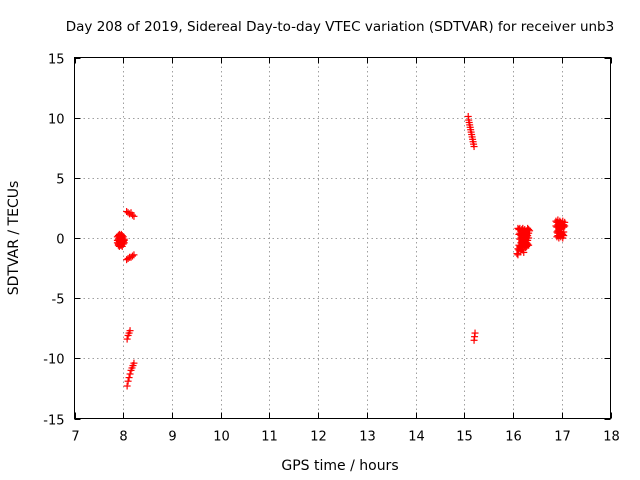 The height and width of the screenshot is (480, 640). Describe the element at coordinates (318, 437) in the screenshot. I see `x-tick-label: 12` at that location.